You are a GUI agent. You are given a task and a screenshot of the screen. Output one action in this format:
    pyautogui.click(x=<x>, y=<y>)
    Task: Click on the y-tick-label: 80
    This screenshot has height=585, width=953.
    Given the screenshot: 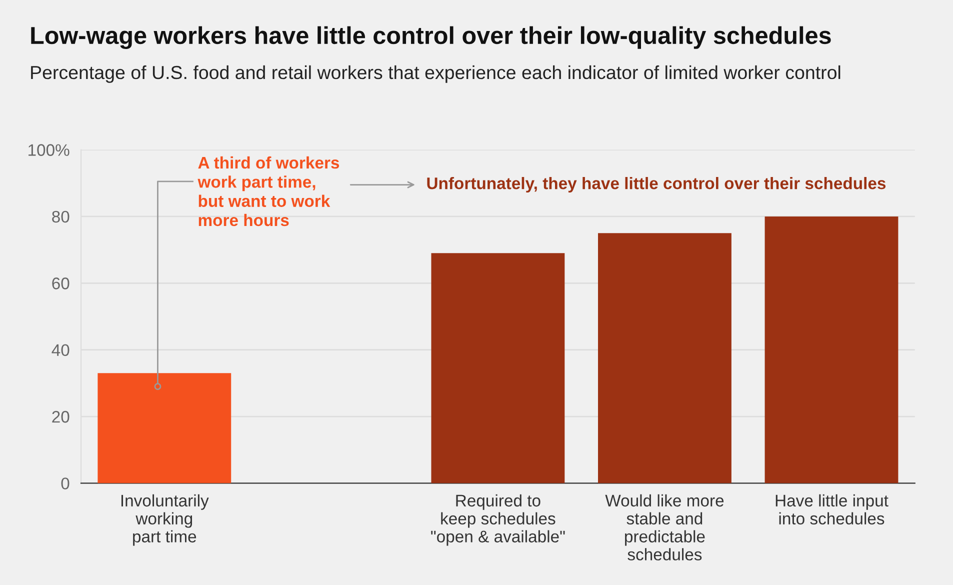 What is the action you would take?
    pyautogui.click(x=61, y=216)
    